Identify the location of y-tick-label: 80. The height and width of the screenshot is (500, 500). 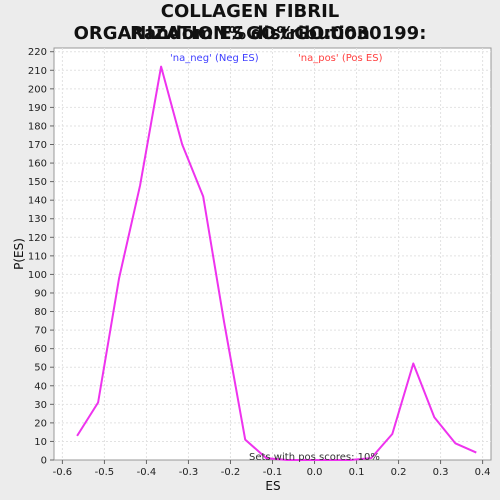
(40, 312).